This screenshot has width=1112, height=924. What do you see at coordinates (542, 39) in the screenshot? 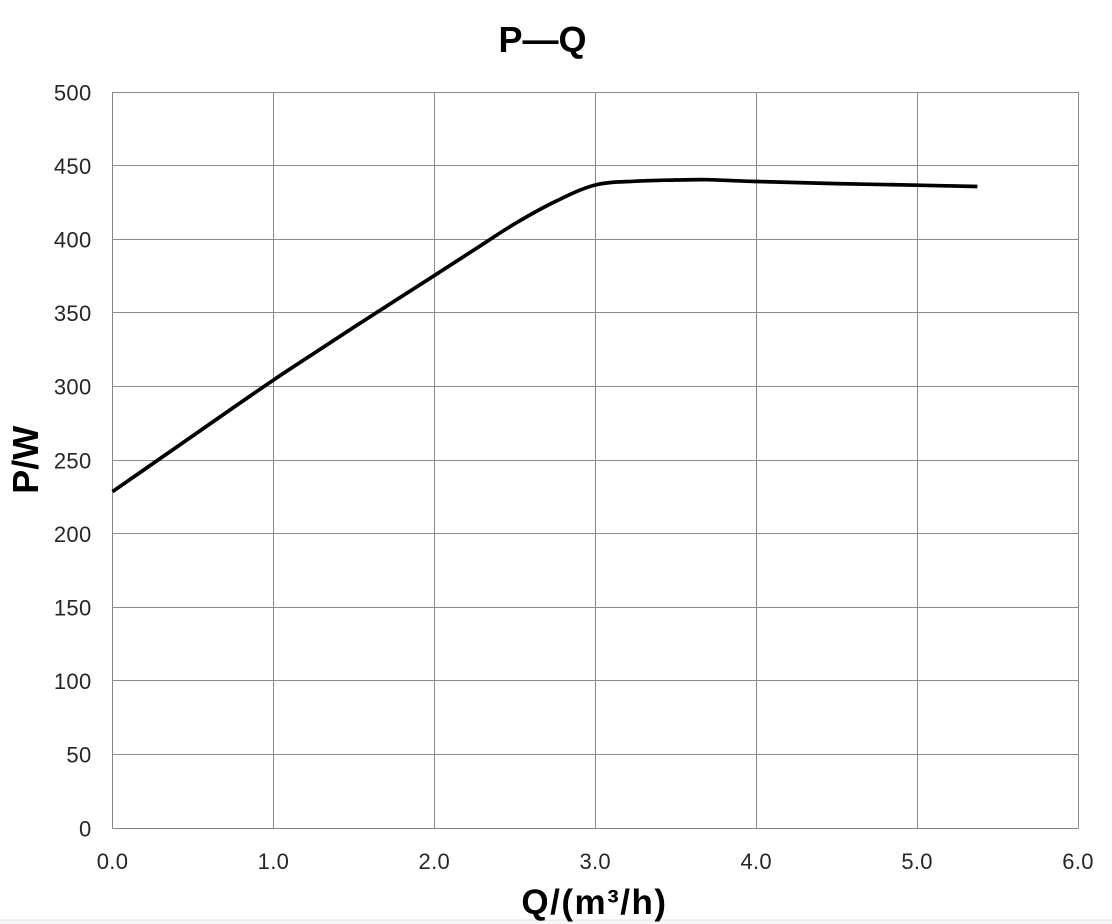
I see `svg-text: P—Q` at bounding box center [542, 39].